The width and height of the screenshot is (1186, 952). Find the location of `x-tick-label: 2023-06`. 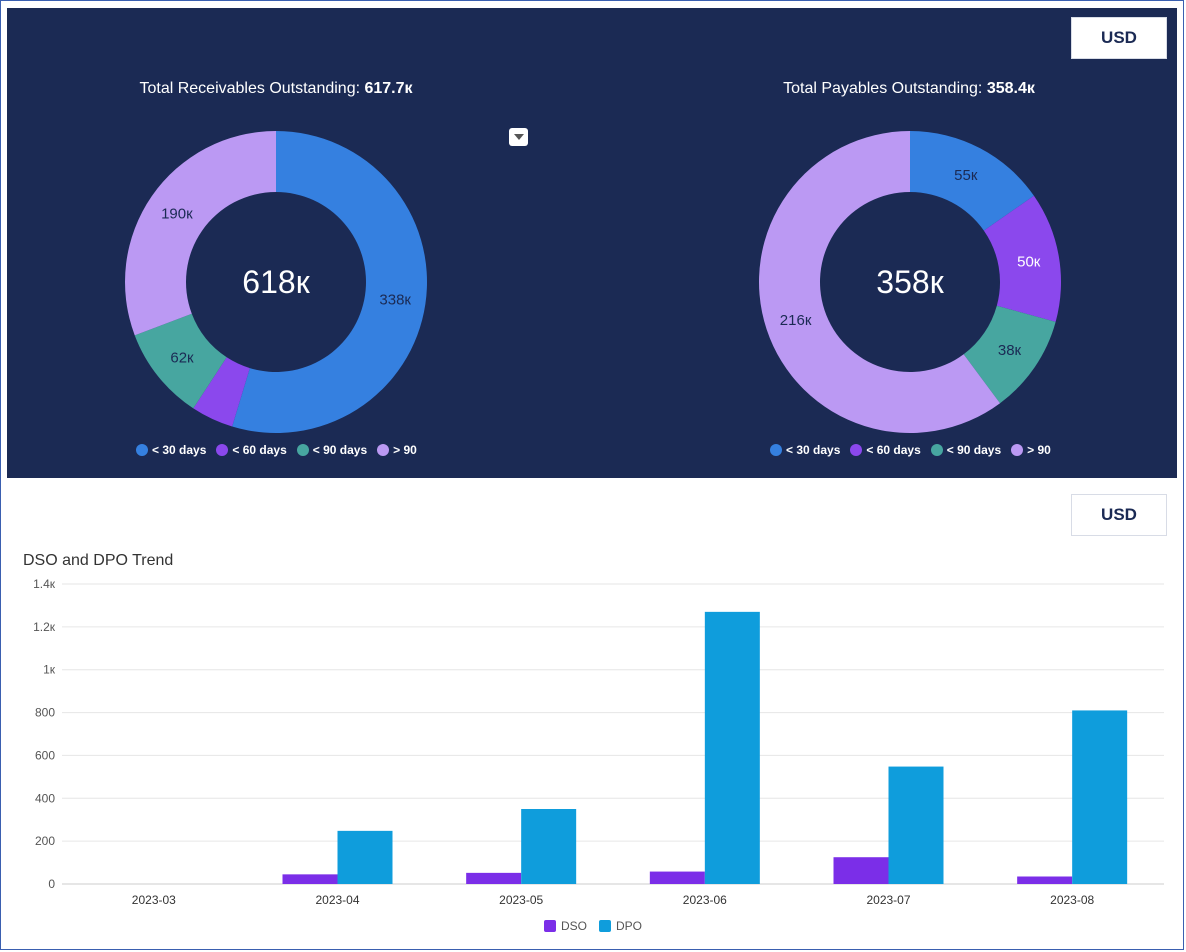

x-tick-label: 2023-06 is located at coordinates (705, 900).